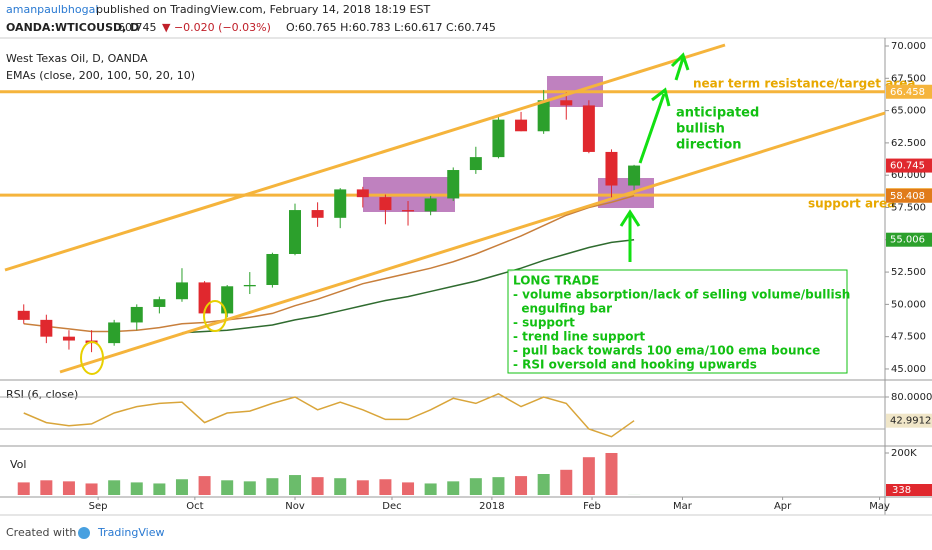  What do you see at coordinates (72, 27) in the screenshot?
I see `symbol: OANDA:WTICOUSD, D` at bounding box center [72, 27].